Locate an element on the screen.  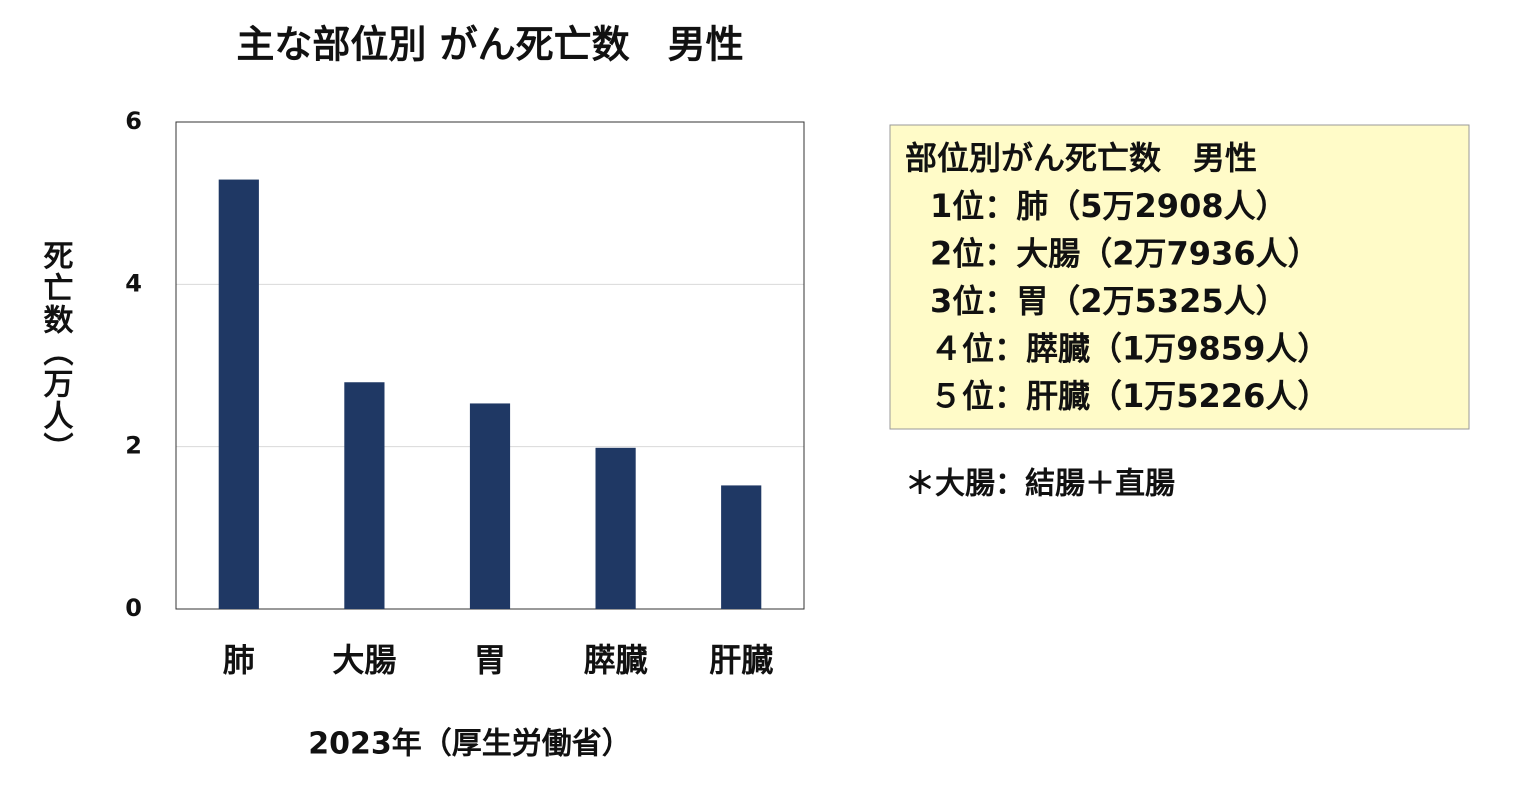
panel-line: ４位：膵臓（1万9859人） is located at coordinates (1129, 349).